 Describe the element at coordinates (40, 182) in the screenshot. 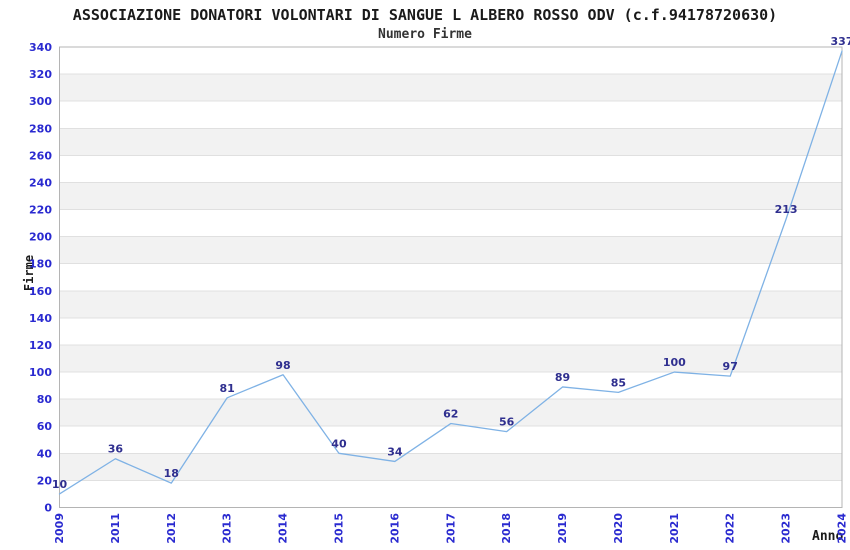

I see `svg-text: 240` at that location.